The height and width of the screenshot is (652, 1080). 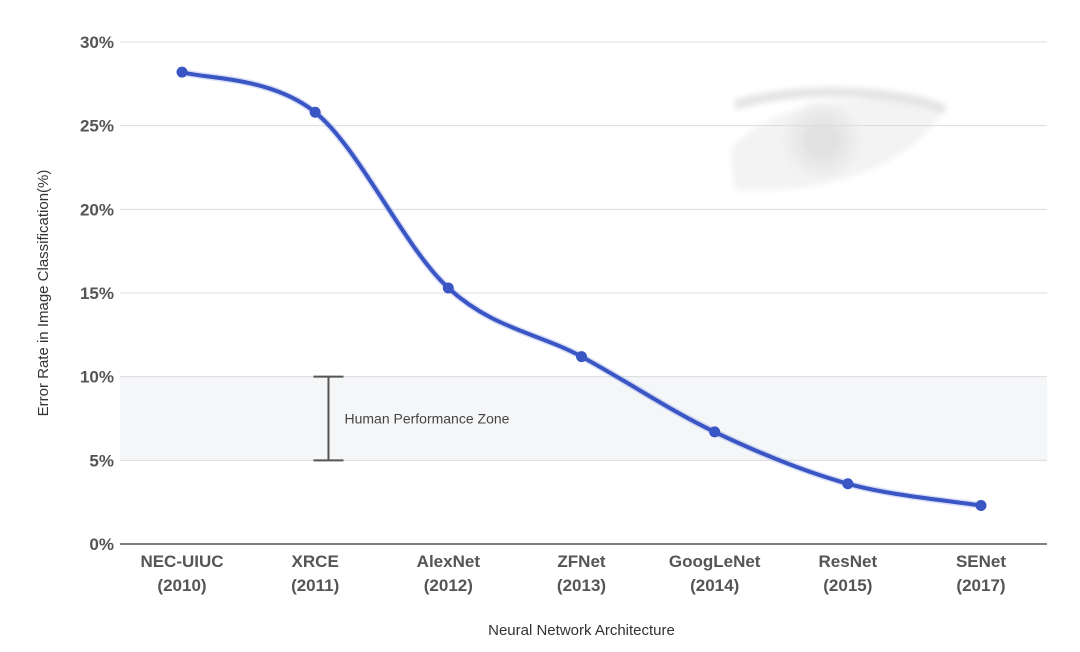 What do you see at coordinates (839, 139) in the screenshot?
I see `eye-watermark-icon` at bounding box center [839, 139].